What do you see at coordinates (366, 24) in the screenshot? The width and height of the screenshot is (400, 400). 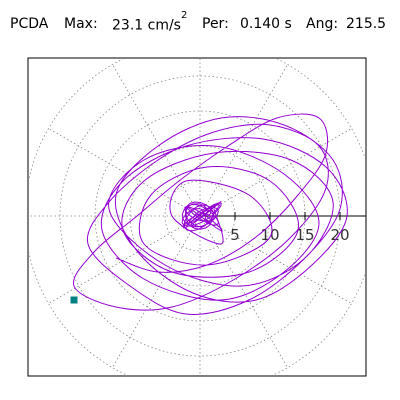 I see `angle-value: 215.5` at bounding box center [366, 24].